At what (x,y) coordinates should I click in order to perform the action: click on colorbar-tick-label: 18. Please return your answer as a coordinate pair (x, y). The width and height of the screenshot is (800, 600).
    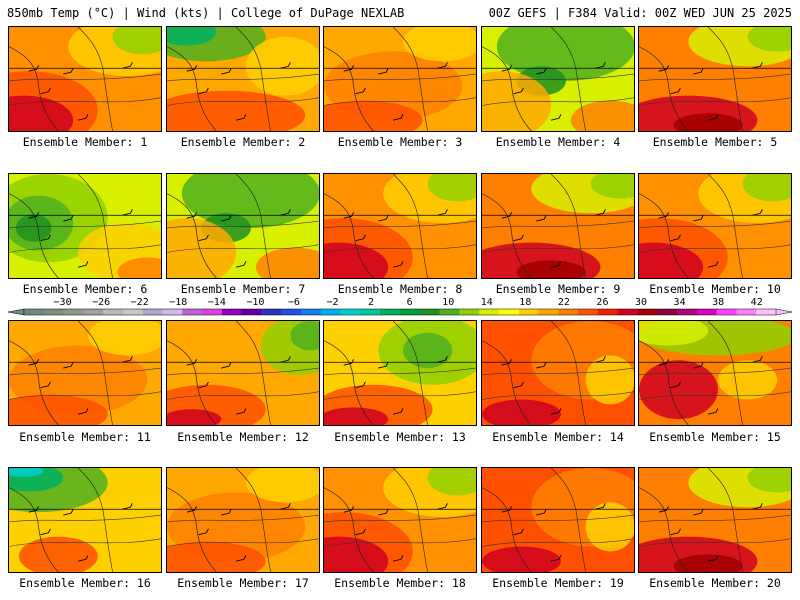
    Looking at the image, I should click on (525, 302).